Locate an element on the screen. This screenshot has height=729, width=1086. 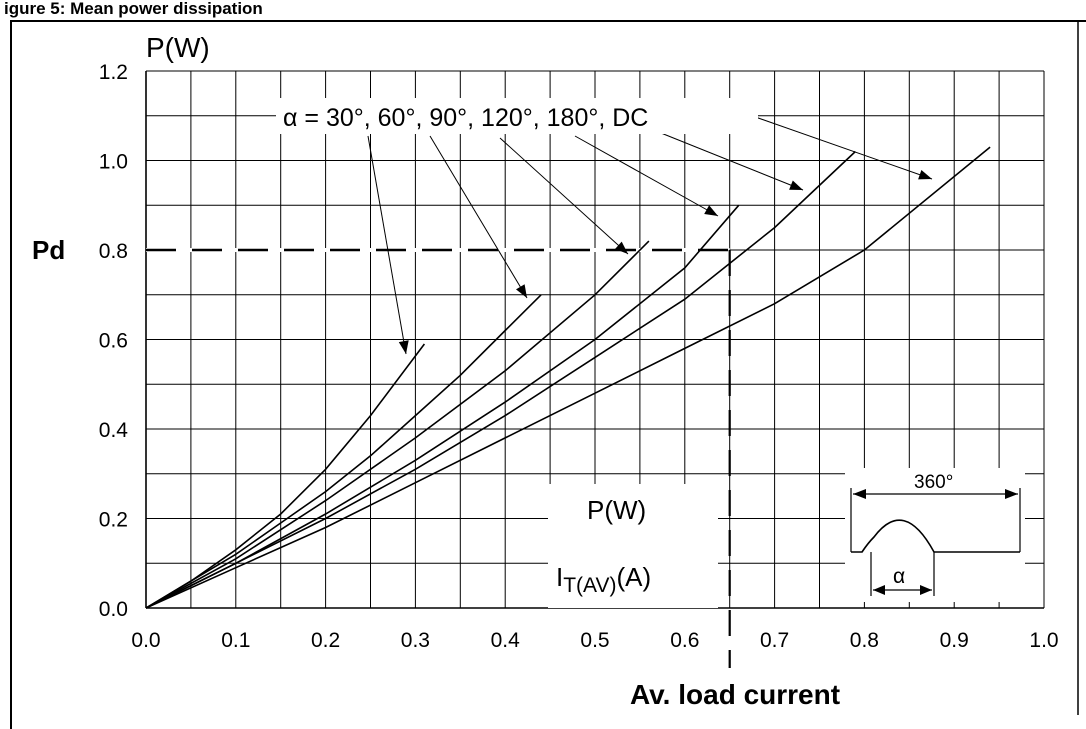
figure-header-fragment: igure 5: Mean power dissipation is located at coordinates (133, 9).